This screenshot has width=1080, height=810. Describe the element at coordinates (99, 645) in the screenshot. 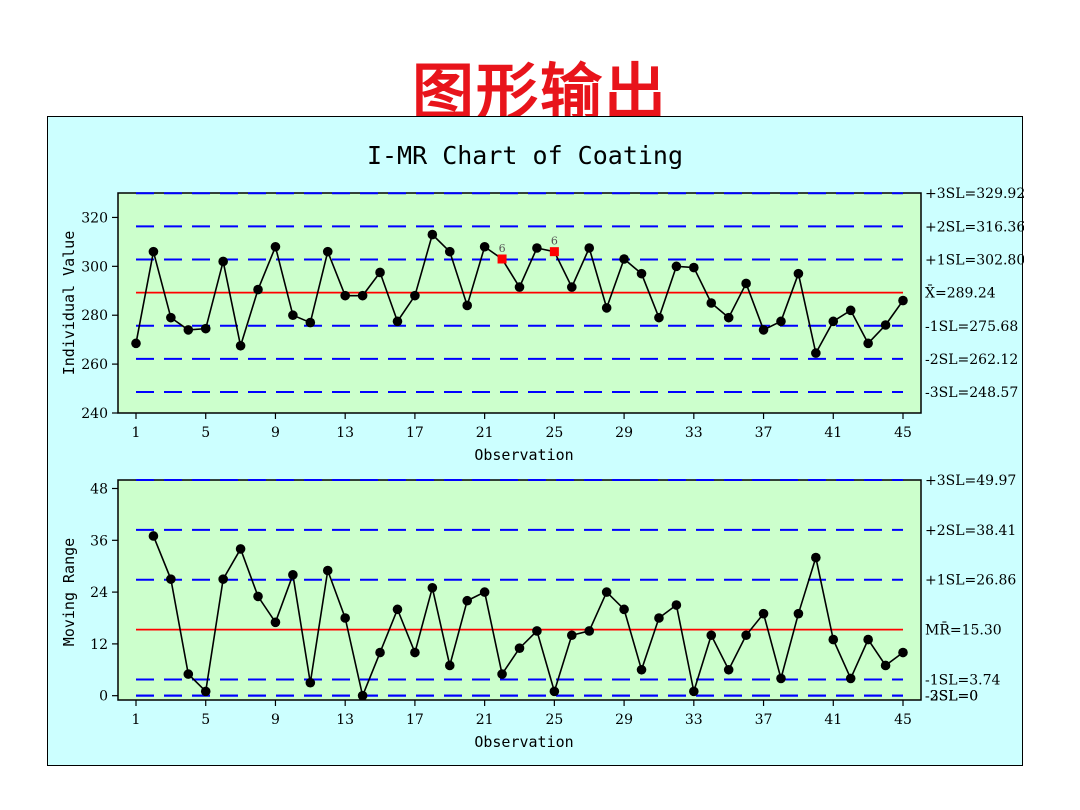

I see `moving-range-y-tick-label: 12` at that location.